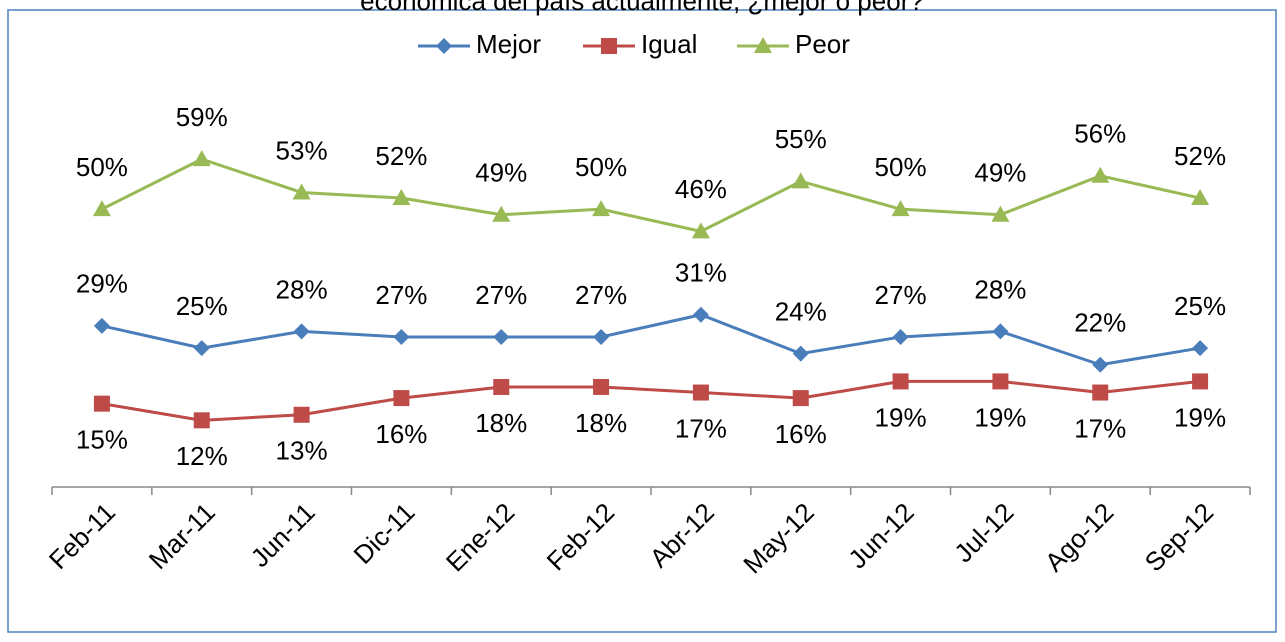  What do you see at coordinates (202, 117) in the screenshot?
I see `data-label: 59%` at bounding box center [202, 117].